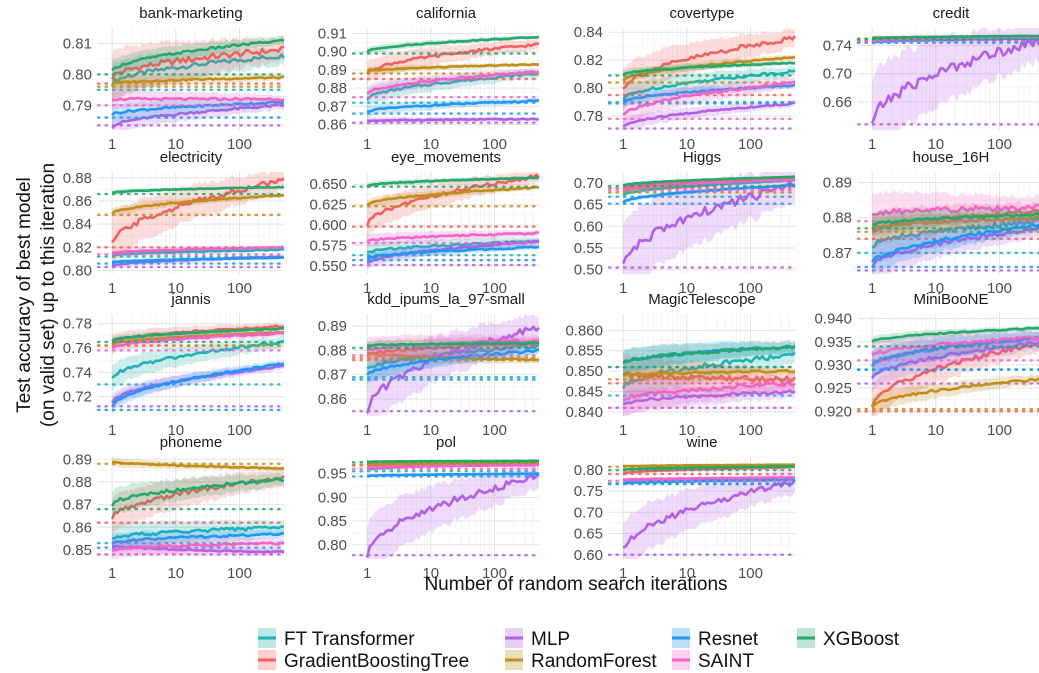 Image resolution: width=1039 pixels, height=673 pixels. I want to click on grid-miniboone, so click(948, 365).